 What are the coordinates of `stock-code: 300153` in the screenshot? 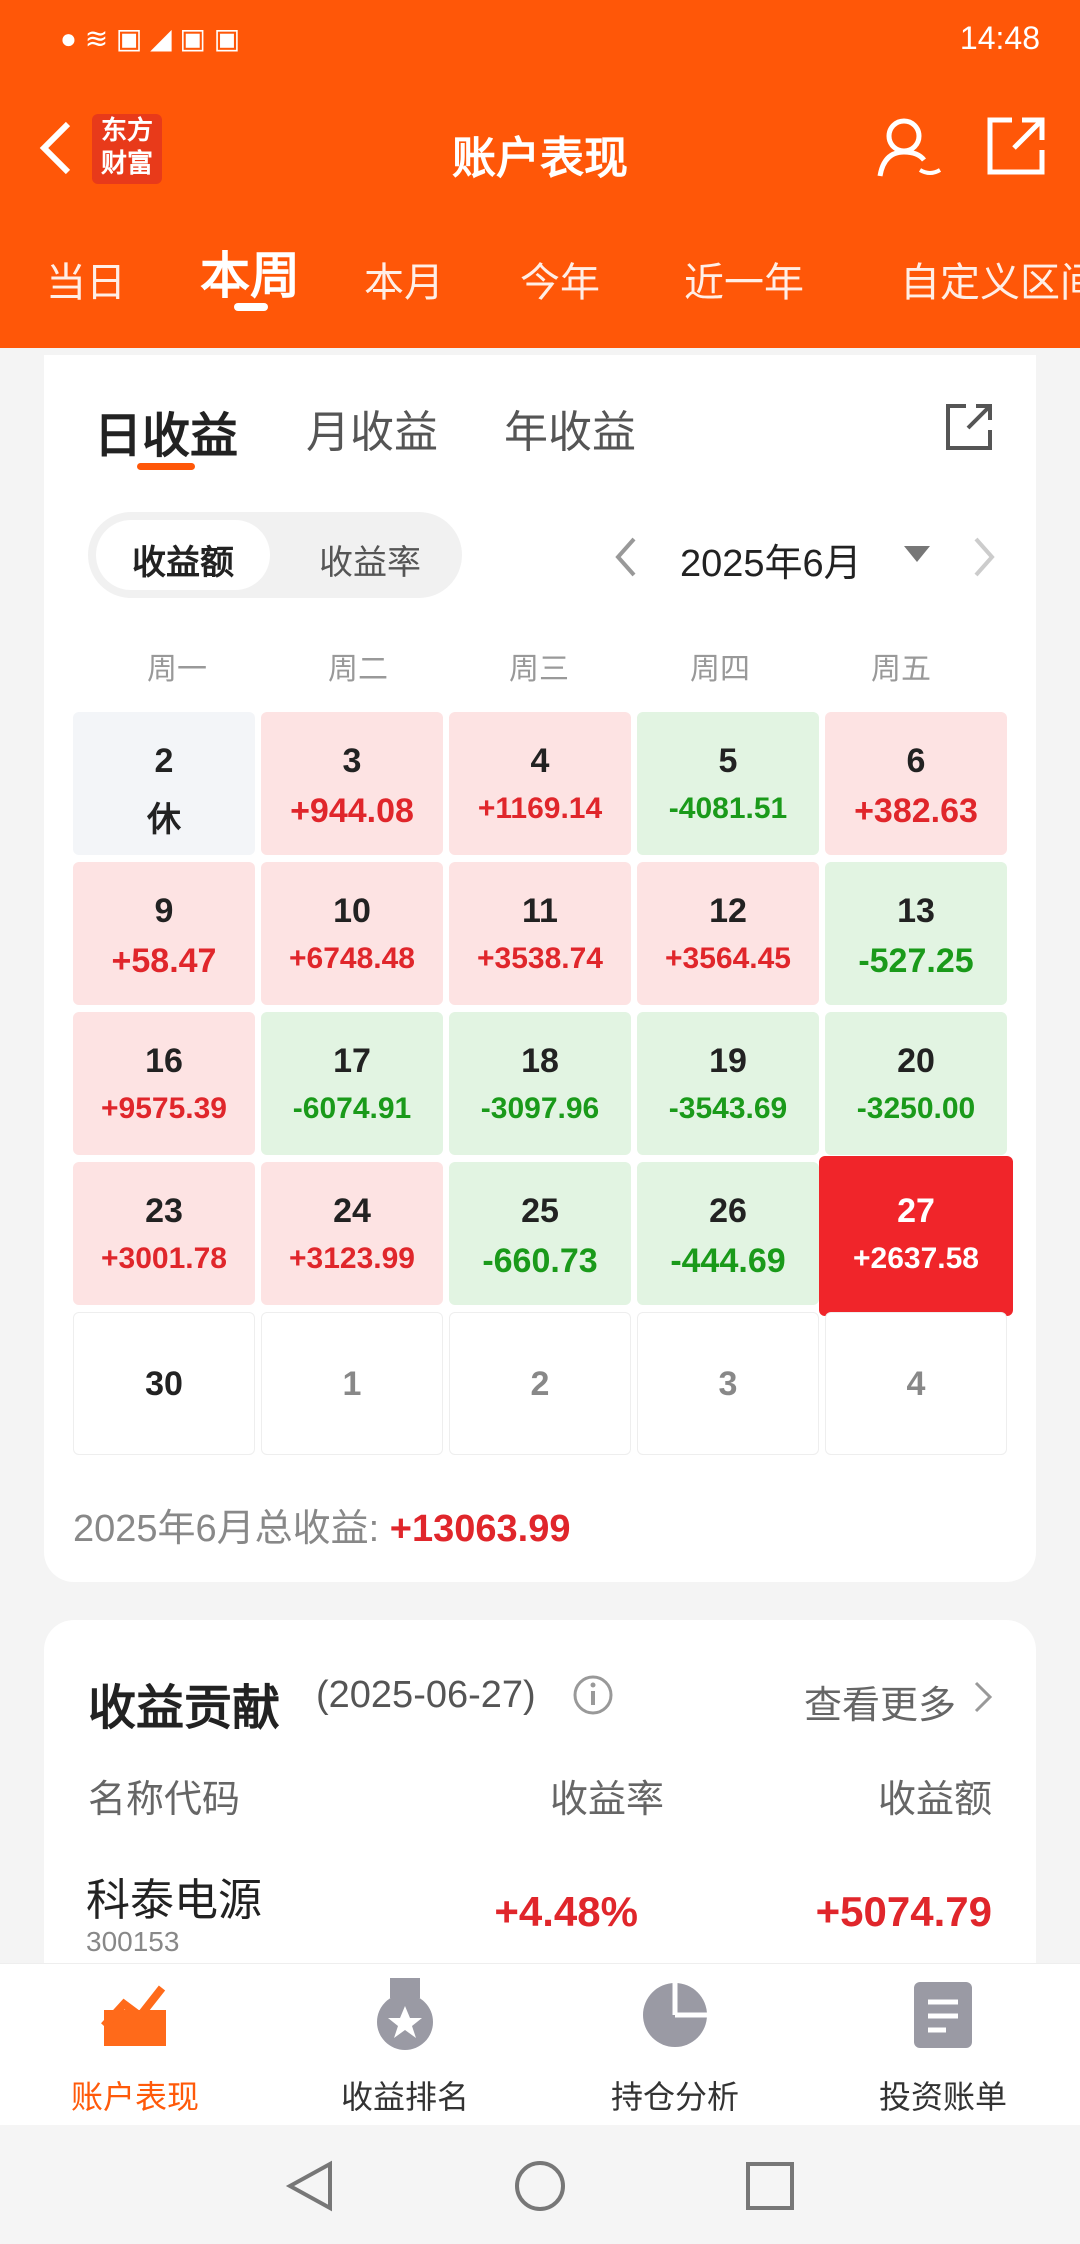 It's located at (133, 1941).